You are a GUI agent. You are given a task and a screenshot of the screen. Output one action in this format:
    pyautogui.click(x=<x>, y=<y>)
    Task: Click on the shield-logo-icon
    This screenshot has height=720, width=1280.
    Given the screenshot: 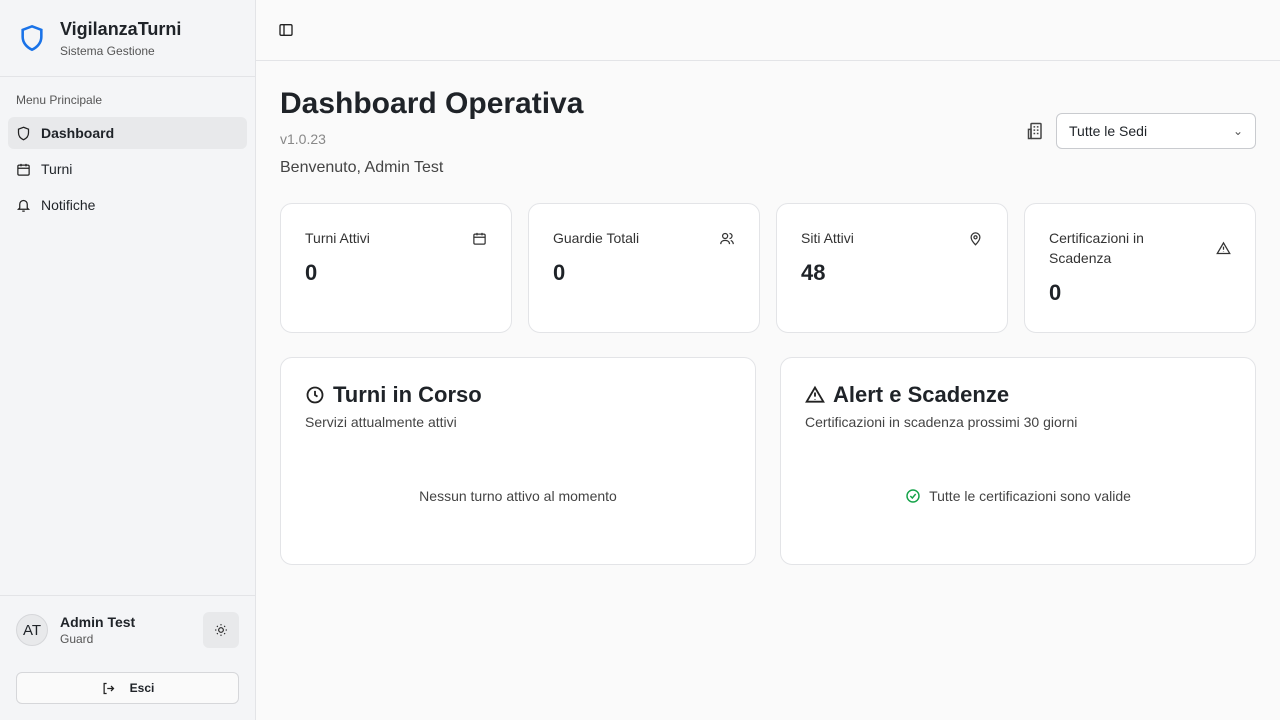 What is the action you would take?
    pyautogui.click(x=32, y=38)
    